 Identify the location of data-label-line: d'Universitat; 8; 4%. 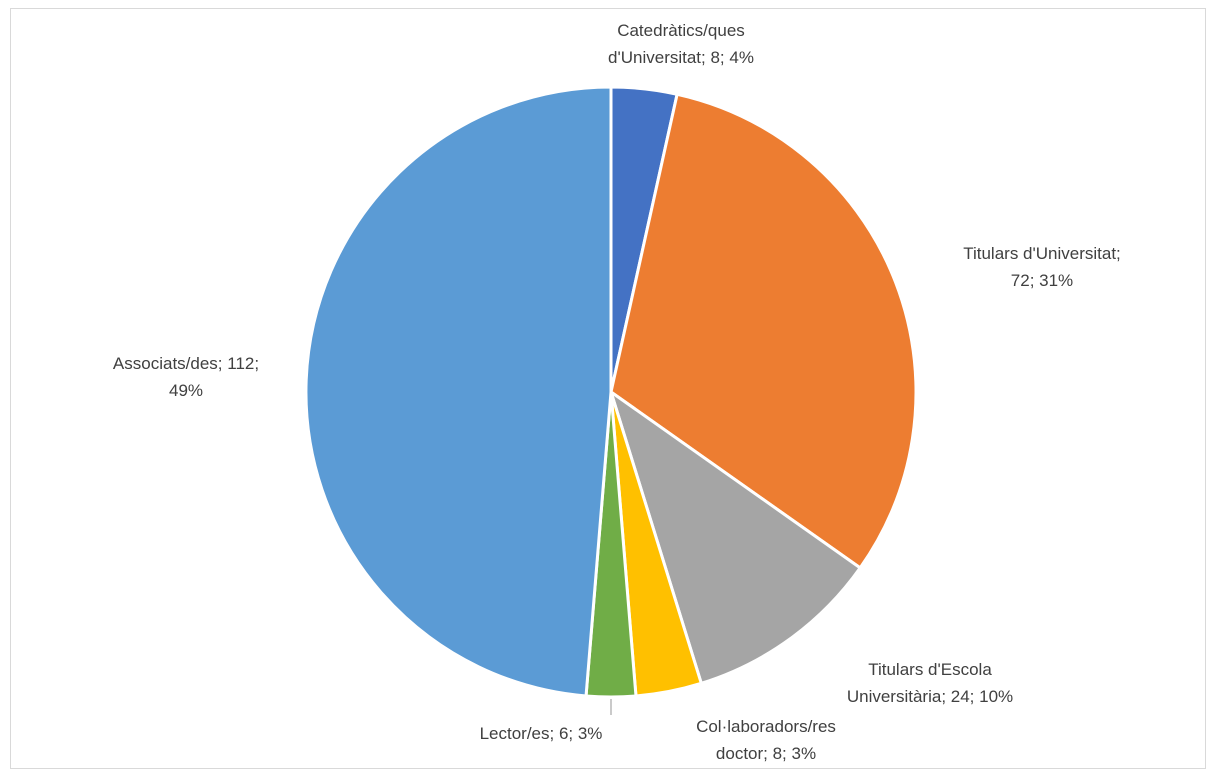
(681, 57).